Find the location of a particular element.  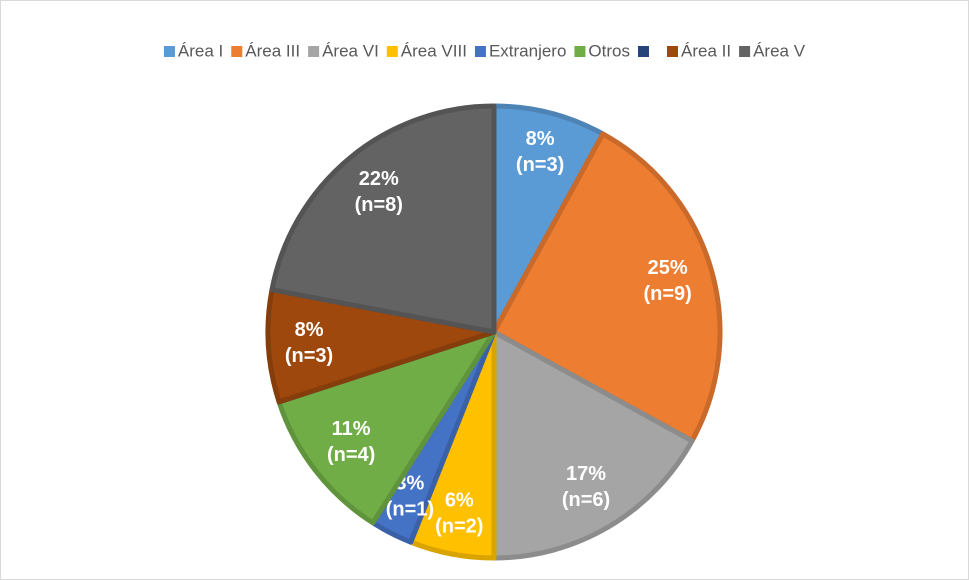

legend-label: Área III is located at coordinates (272, 50).